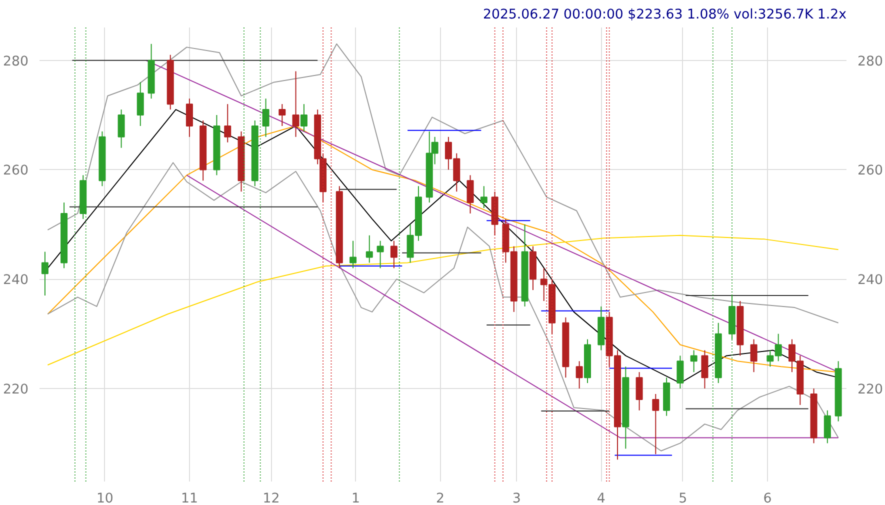 The width and height of the screenshot is (885, 505). Describe the element at coordinates (683, 498) in the screenshot. I see `x-tick-label: 5` at that location.